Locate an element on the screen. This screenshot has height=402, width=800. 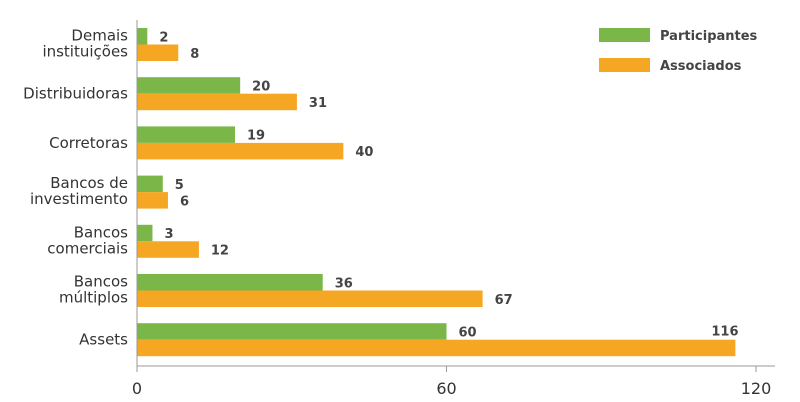
x-tick-label-120: 120 is located at coordinates (756, 388).